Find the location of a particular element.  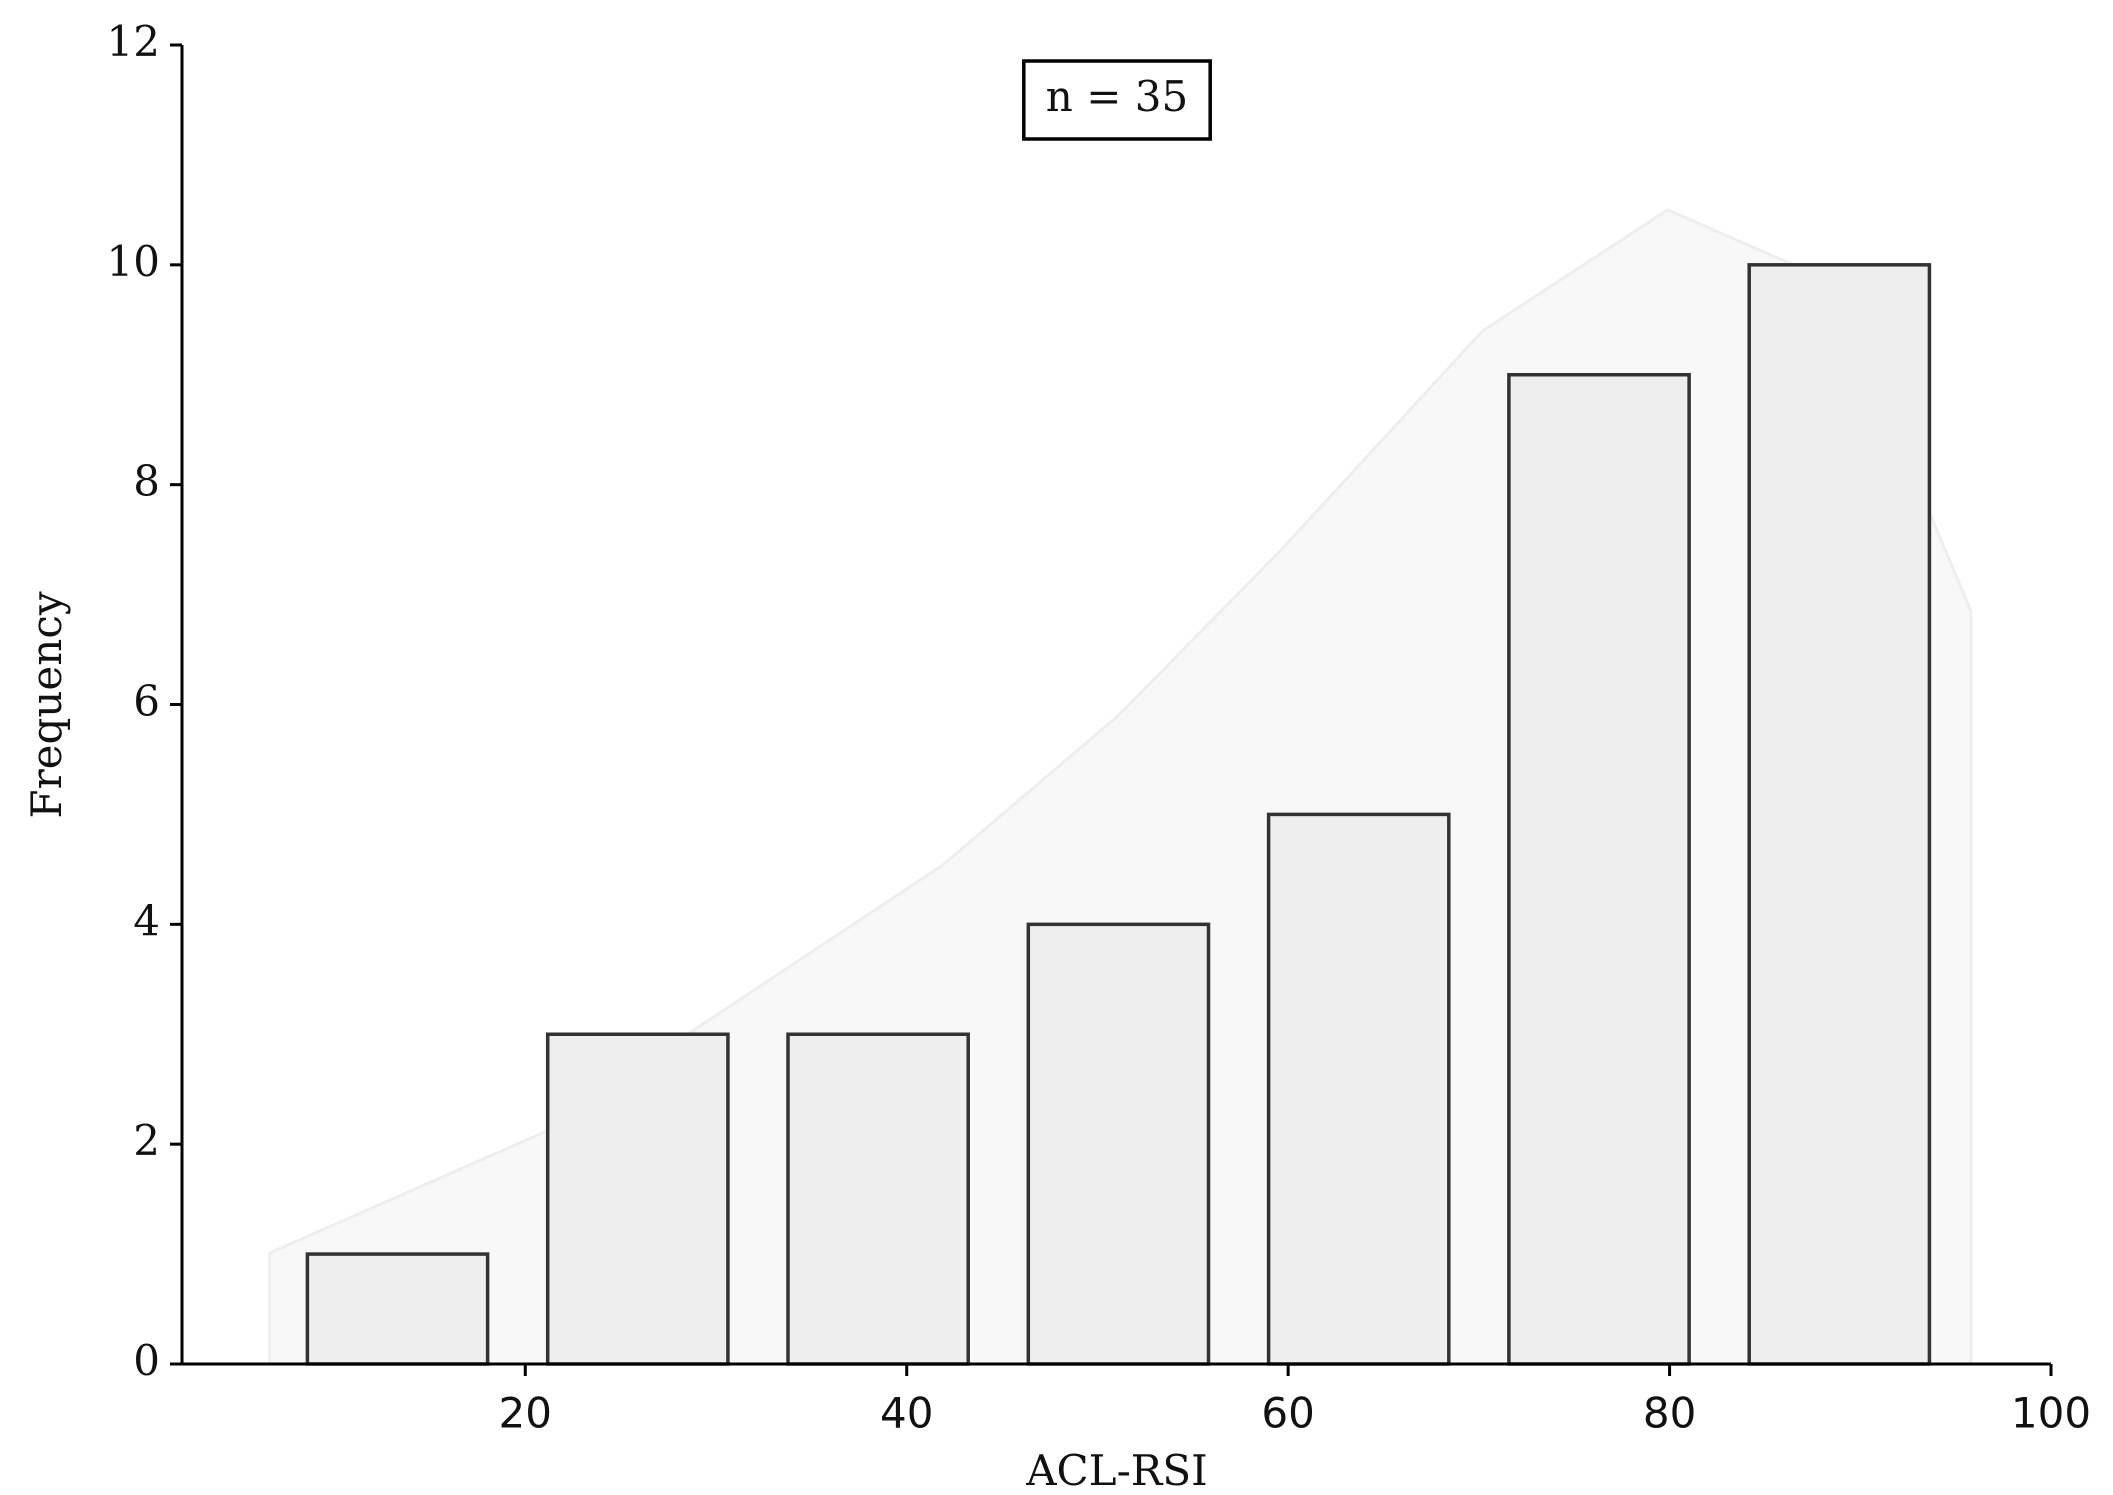

y-tick-label: 6 is located at coordinates (146, 701).